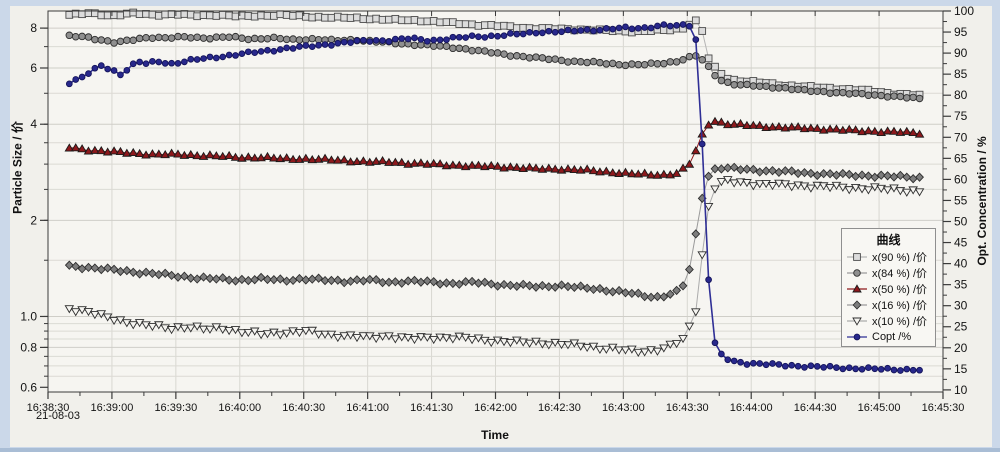 Image resolution: width=1000 pixels, height=452 pixels. I want to click on tick-label: 30, so click(961, 306).